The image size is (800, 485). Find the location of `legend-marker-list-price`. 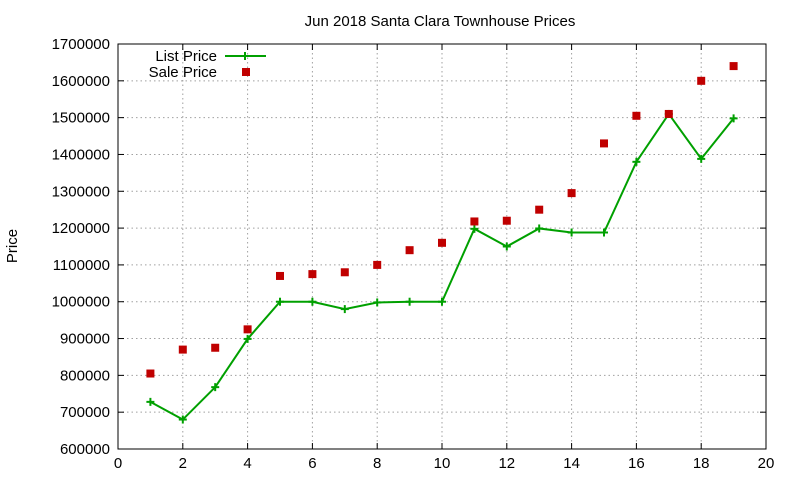

legend-marker-list-price is located at coordinates (245, 56).